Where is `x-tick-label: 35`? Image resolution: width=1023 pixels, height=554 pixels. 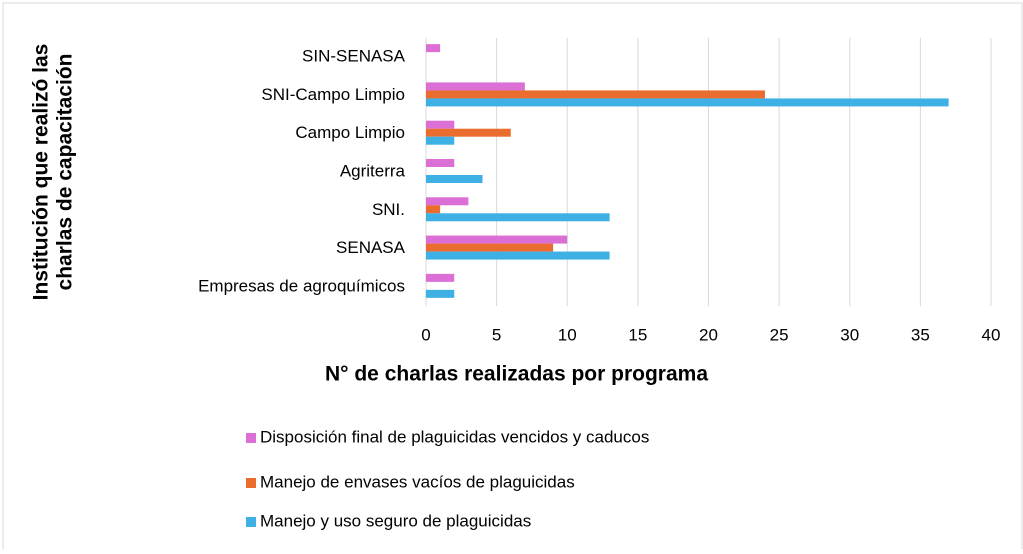 x-tick-label: 35 is located at coordinates (920, 334).